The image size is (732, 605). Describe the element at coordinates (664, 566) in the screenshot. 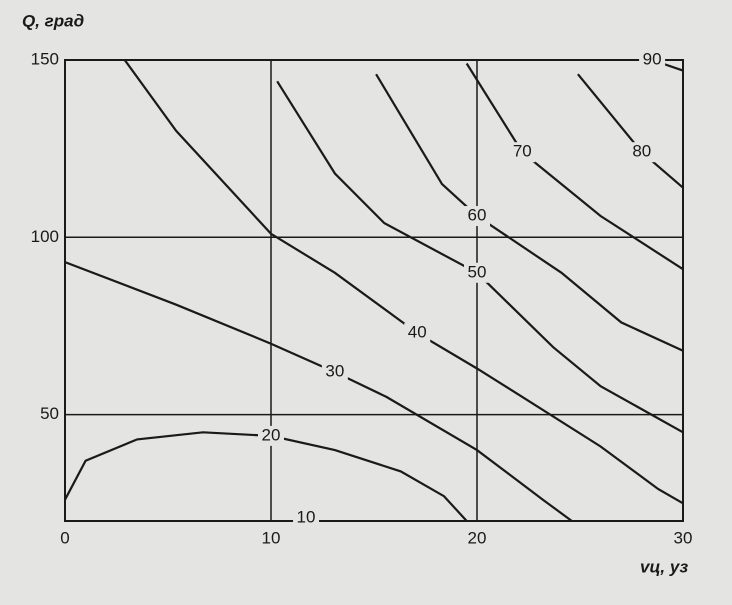

I see `x-axis-label: vц, уз` at that location.